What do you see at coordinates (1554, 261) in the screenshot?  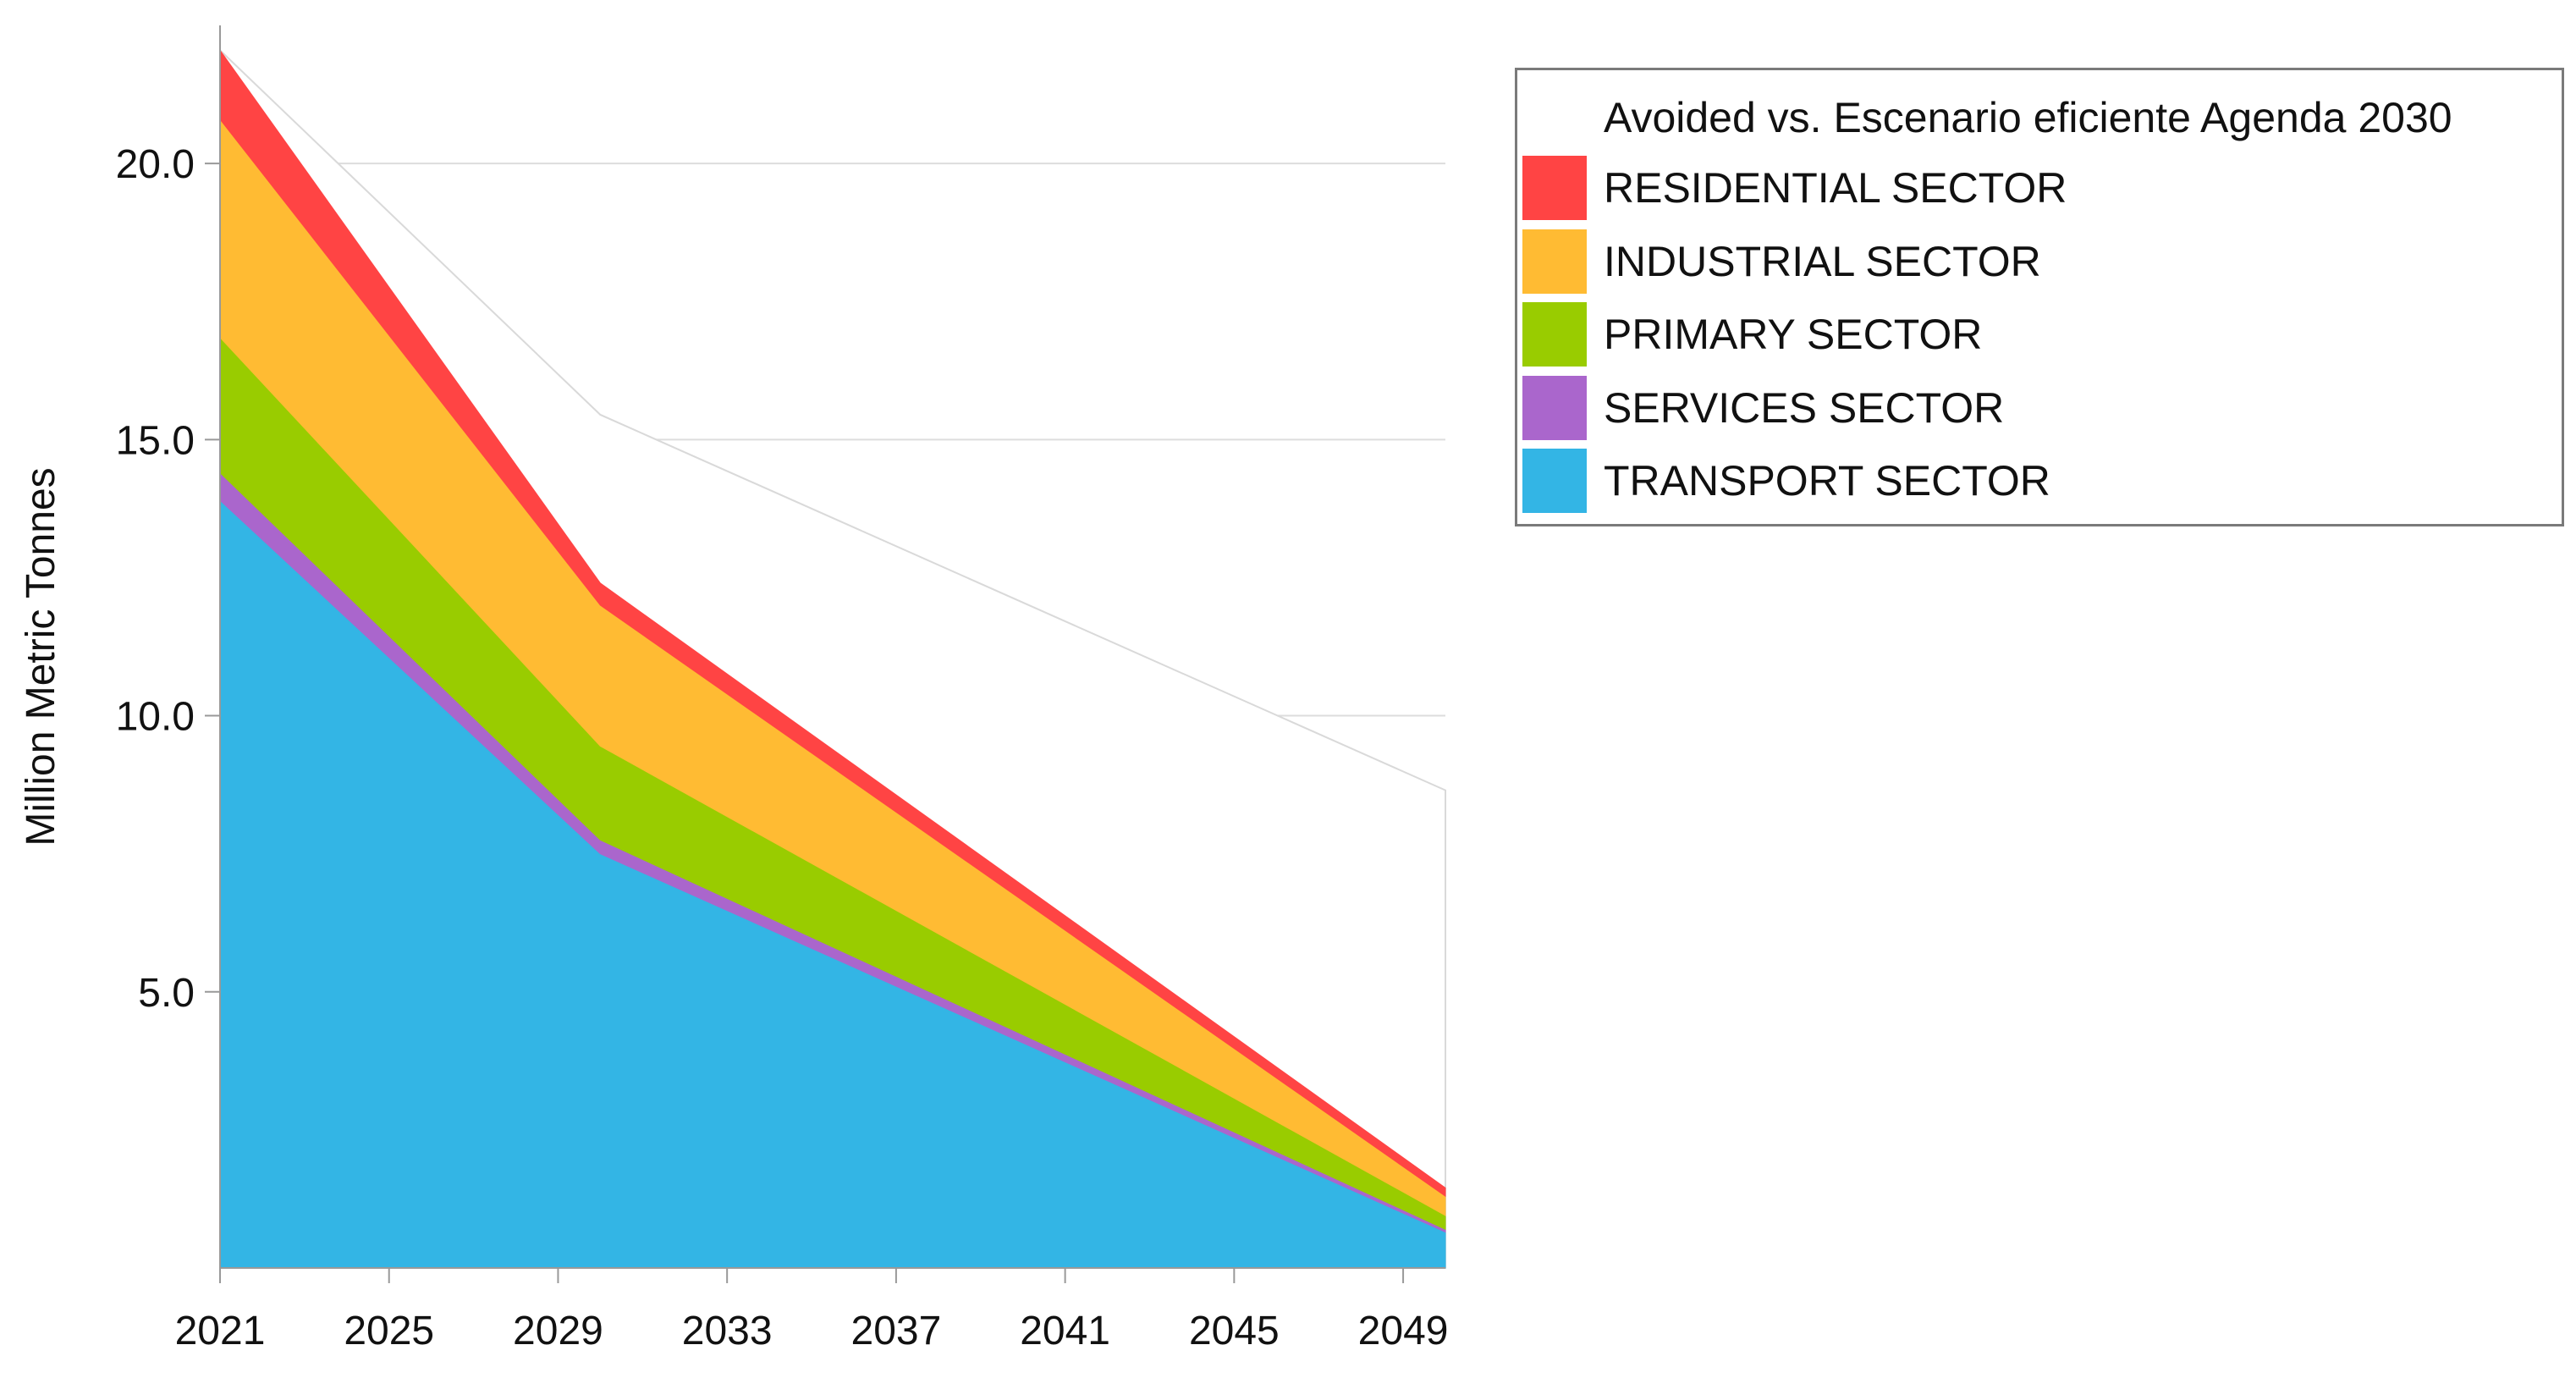 I see `legend-swatch-industrial` at bounding box center [1554, 261].